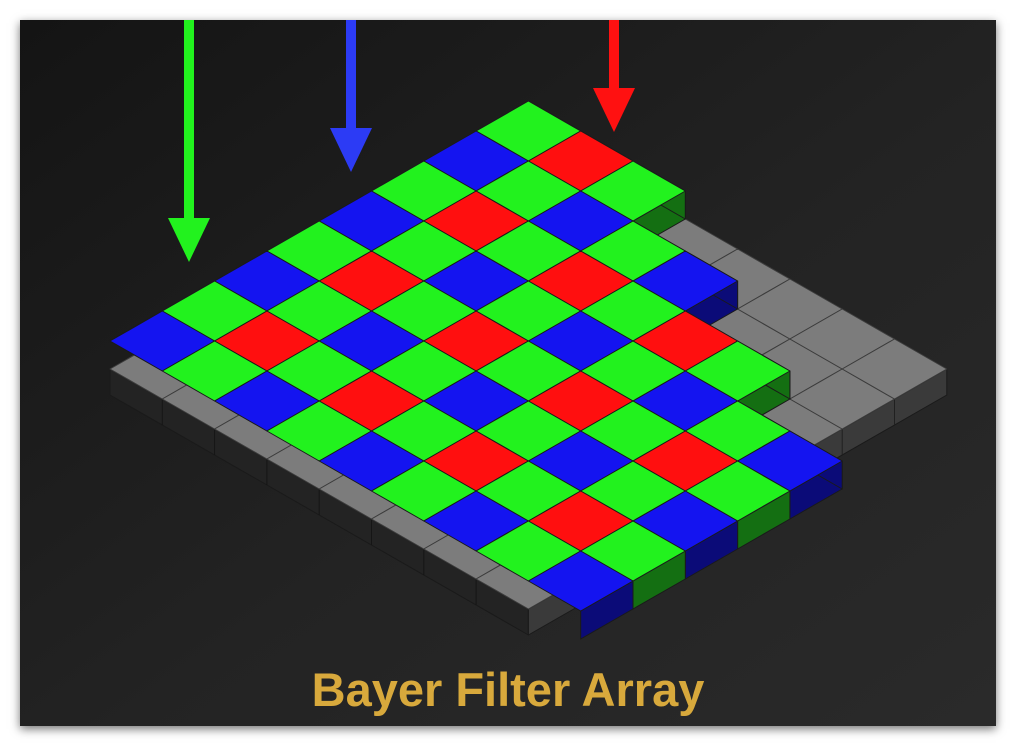 The width and height of the screenshot is (1016, 746). What do you see at coordinates (614, 110) in the screenshot?
I see `red-arrow-head` at bounding box center [614, 110].